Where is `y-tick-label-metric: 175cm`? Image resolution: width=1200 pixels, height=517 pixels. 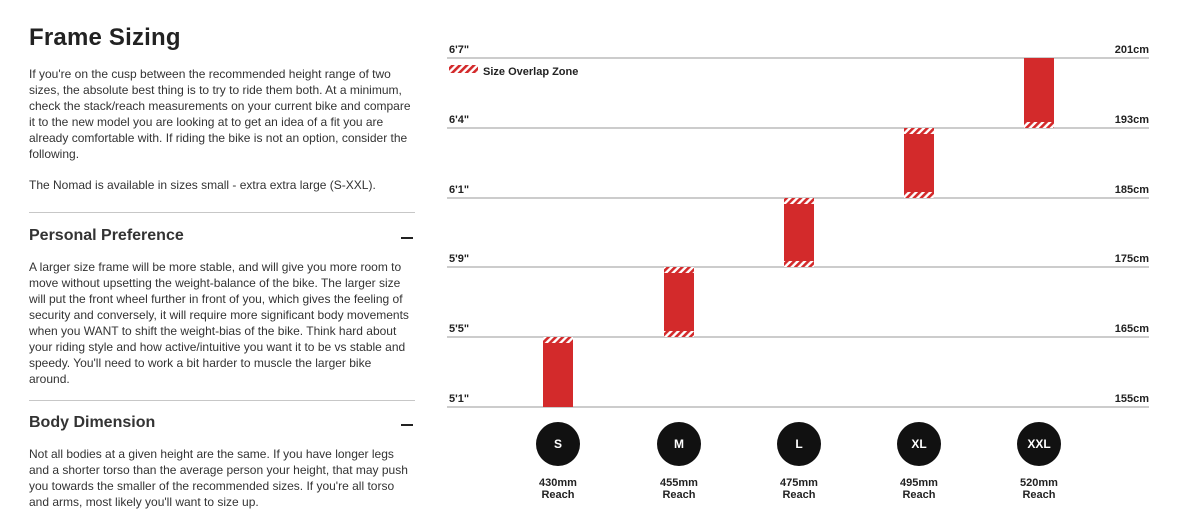
y-tick-label-metric: 175cm is located at coordinates (1132, 259).